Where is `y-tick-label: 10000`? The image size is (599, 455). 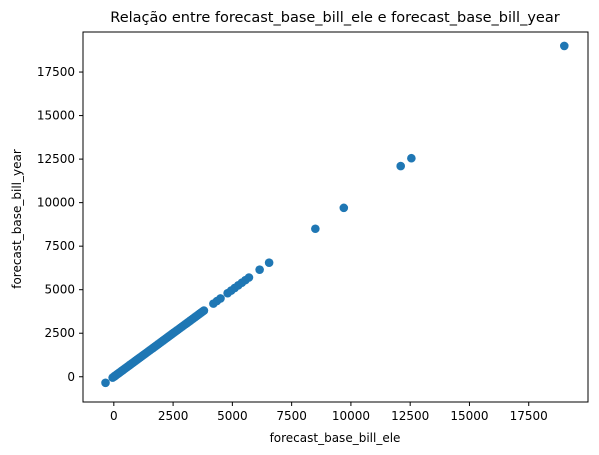
y-tick-label: 10000 is located at coordinates (56, 203).